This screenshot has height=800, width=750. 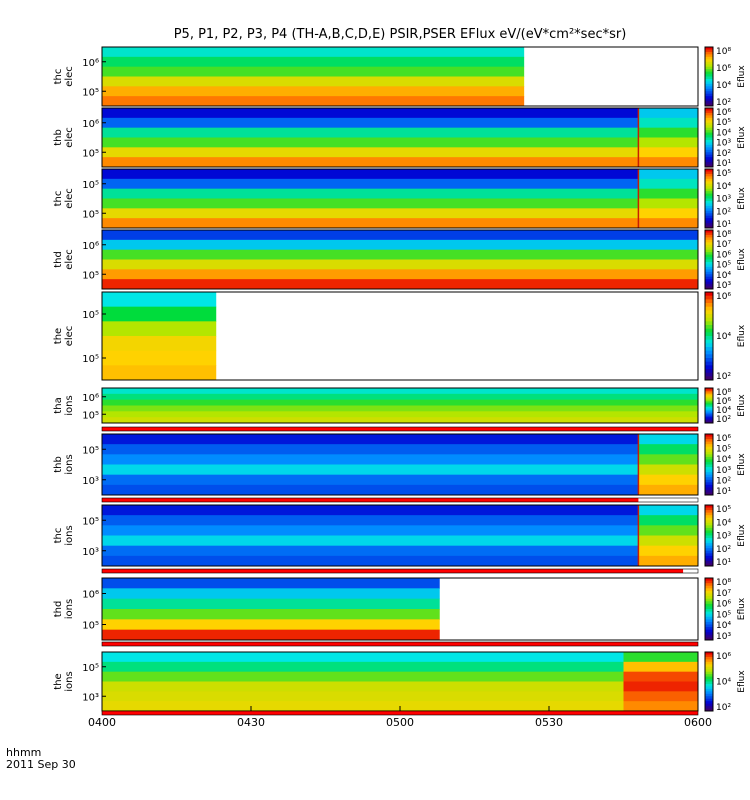 What do you see at coordinates (251, 722) in the screenshot?
I see `x-tick-label: 0430` at bounding box center [251, 722].